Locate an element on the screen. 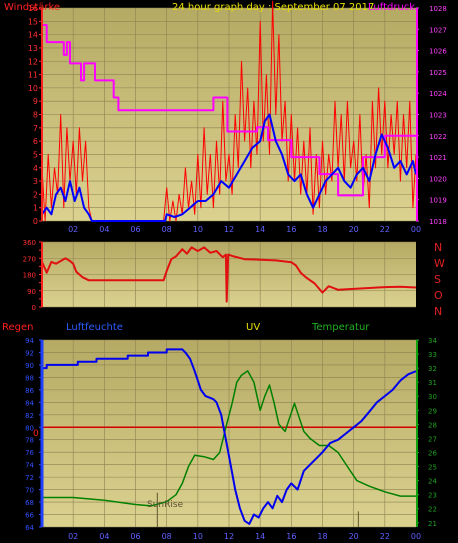  direction-label-o: O is located at coordinates (438, 295).